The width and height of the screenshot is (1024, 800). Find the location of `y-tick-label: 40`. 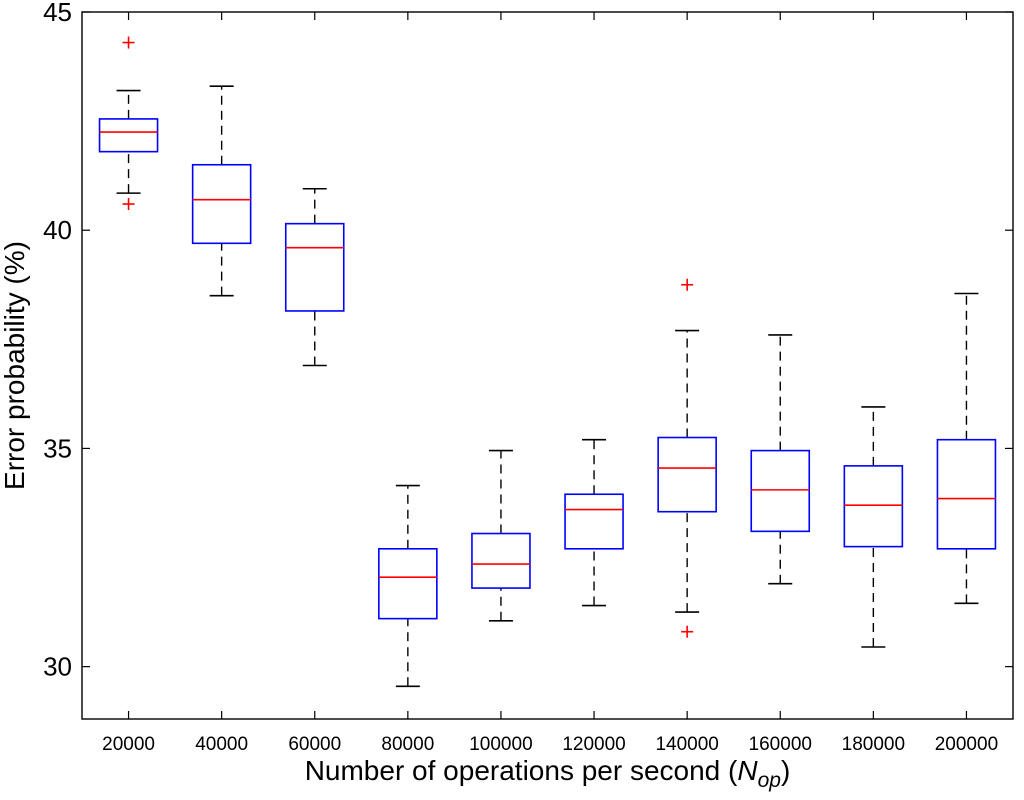

y-tick-label: 40 is located at coordinates (57, 230).